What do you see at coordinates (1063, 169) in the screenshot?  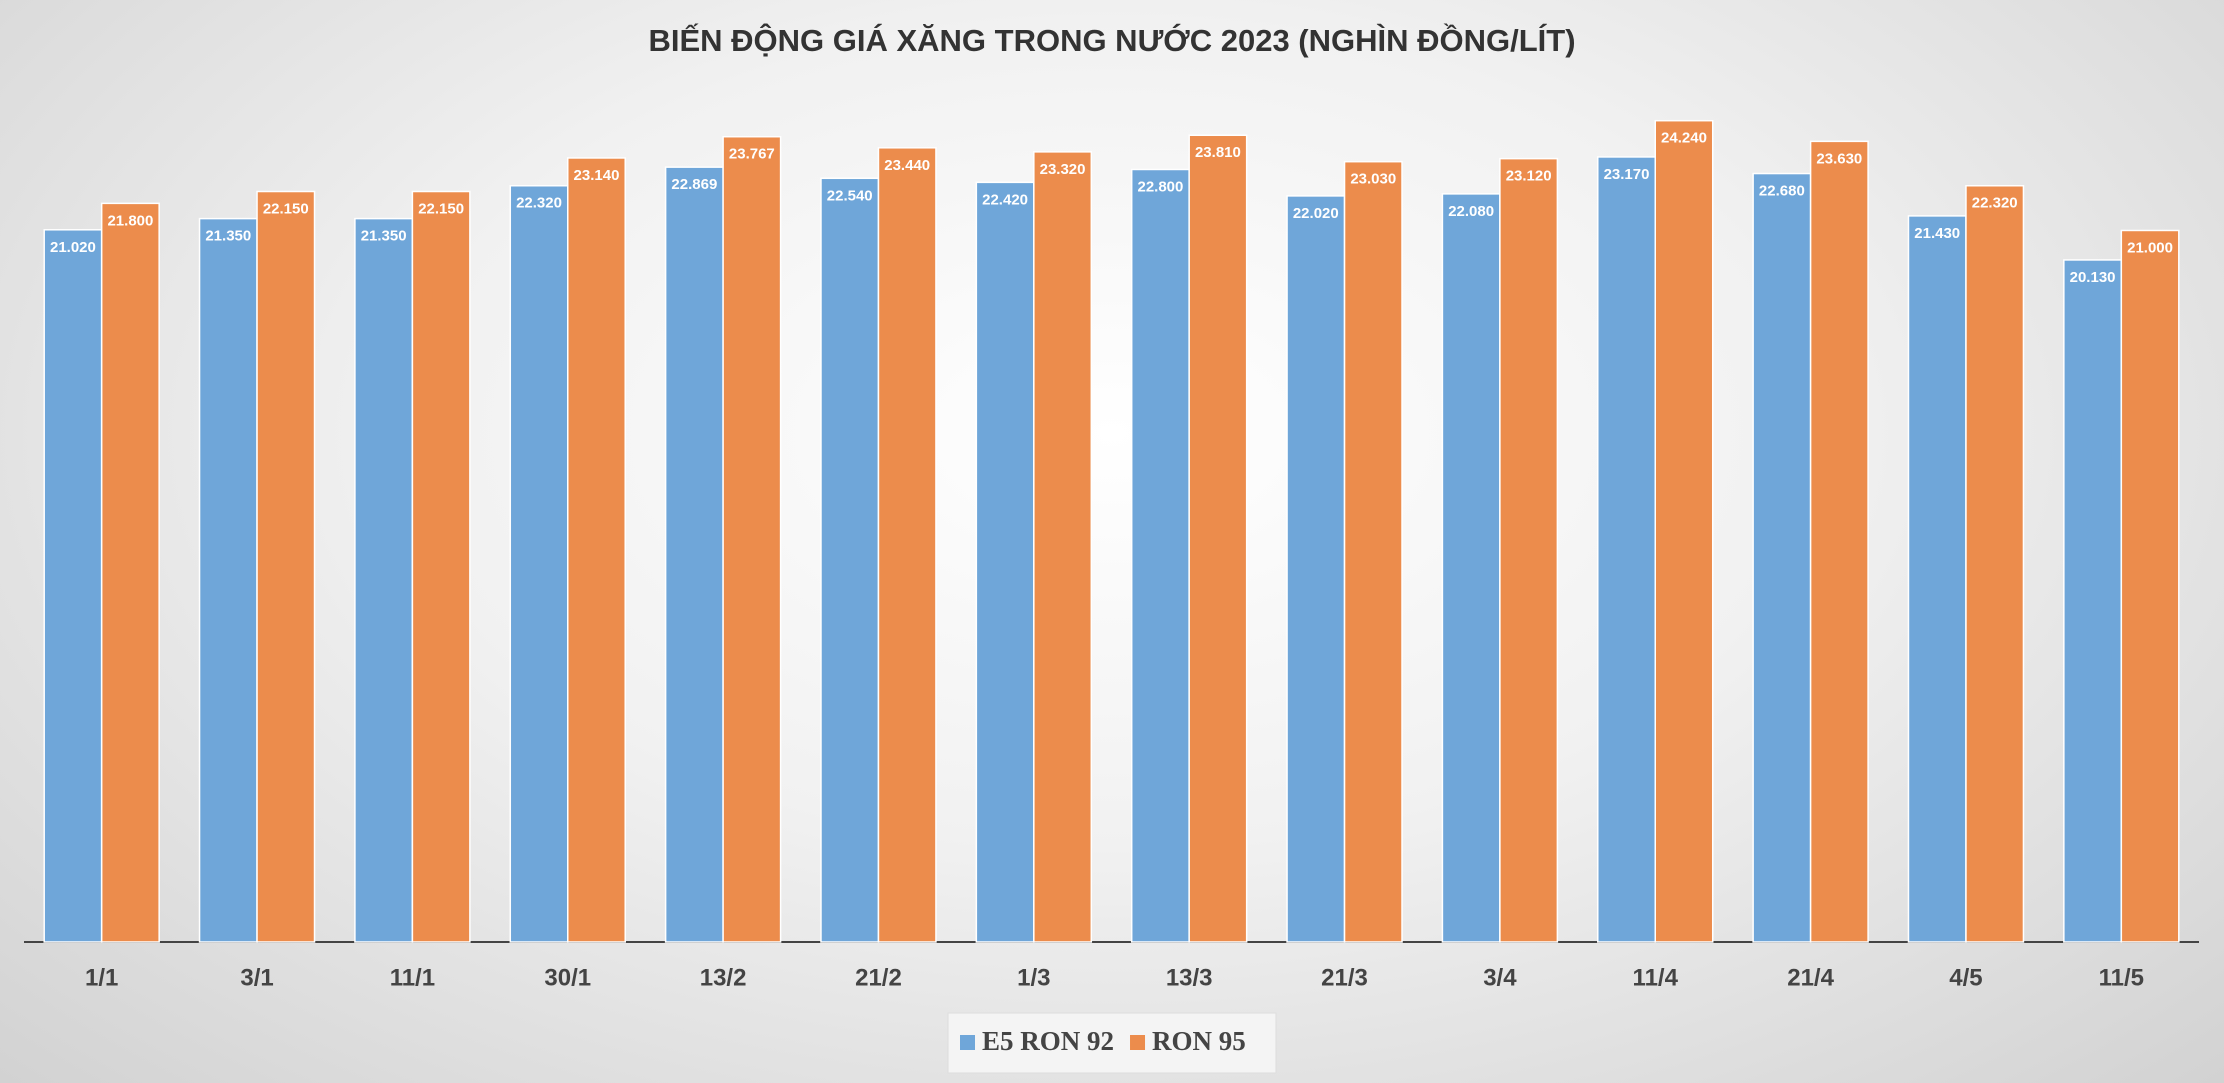 I see `value-label: 23.320` at bounding box center [1063, 169].